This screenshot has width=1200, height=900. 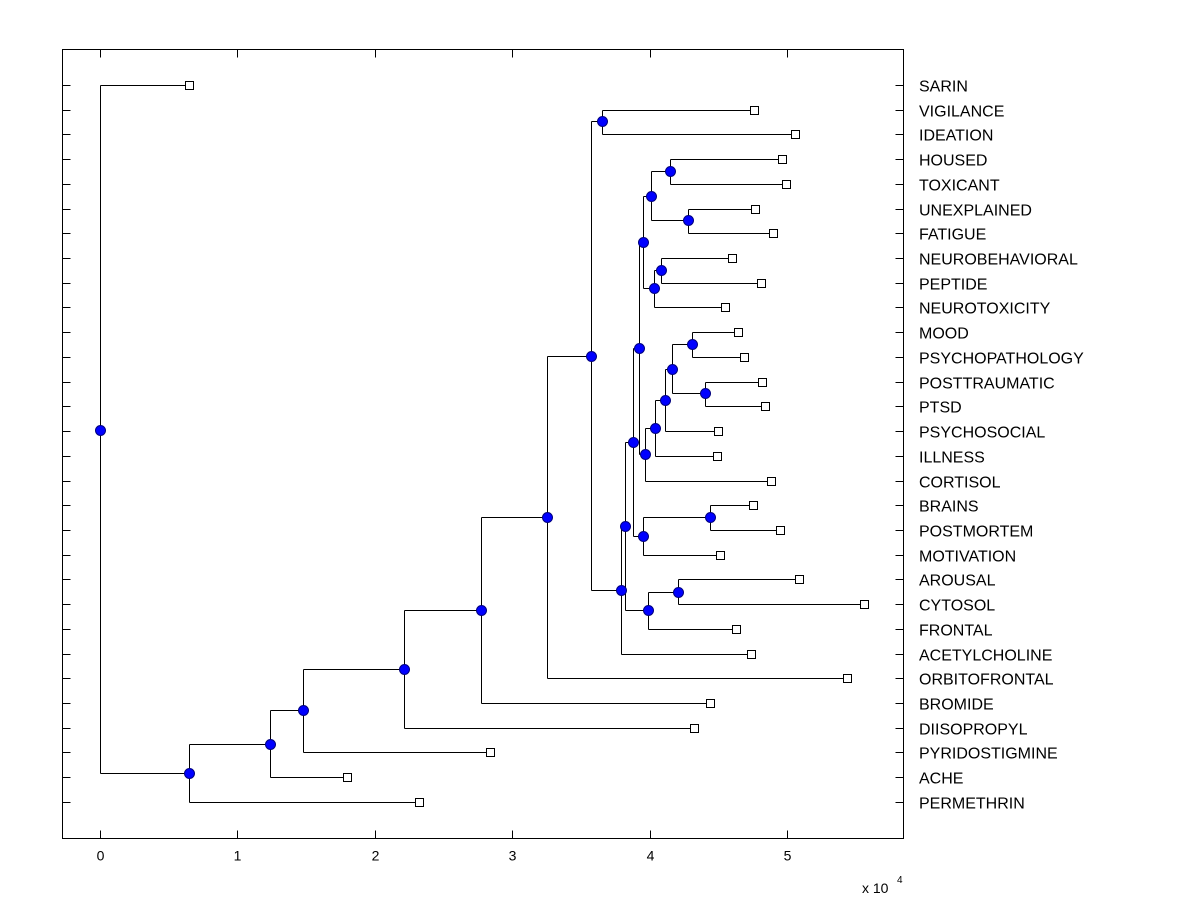 What do you see at coordinates (513, 856) in the screenshot?
I see `x-tick-label: 3` at bounding box center [513, 856].